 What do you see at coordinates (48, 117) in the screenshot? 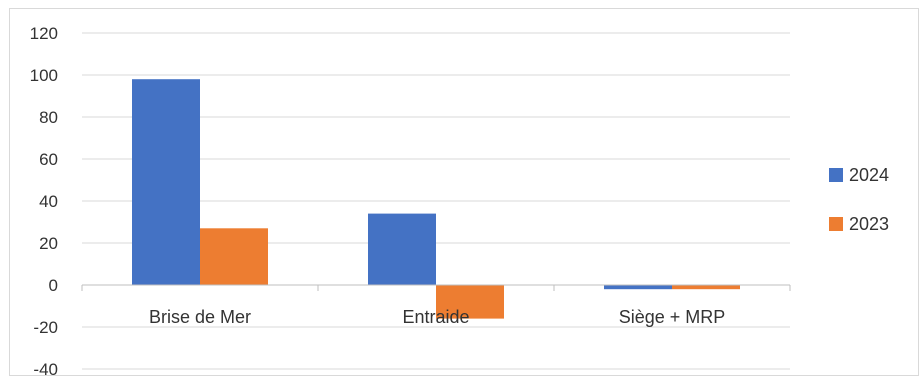
I see `y-tick-label: 80` at bounding box center [48, 117].